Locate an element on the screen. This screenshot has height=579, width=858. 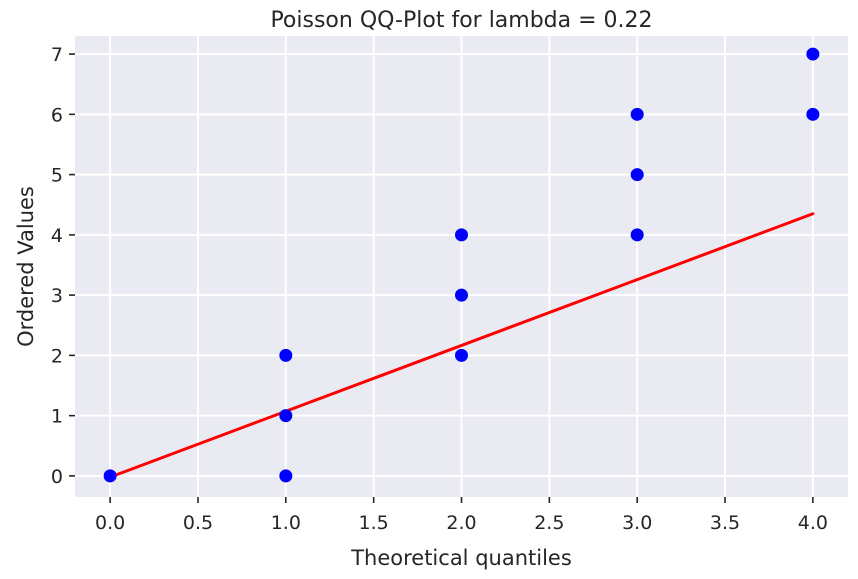
y-tick-label: 7 is located at coordinates (57, 55).